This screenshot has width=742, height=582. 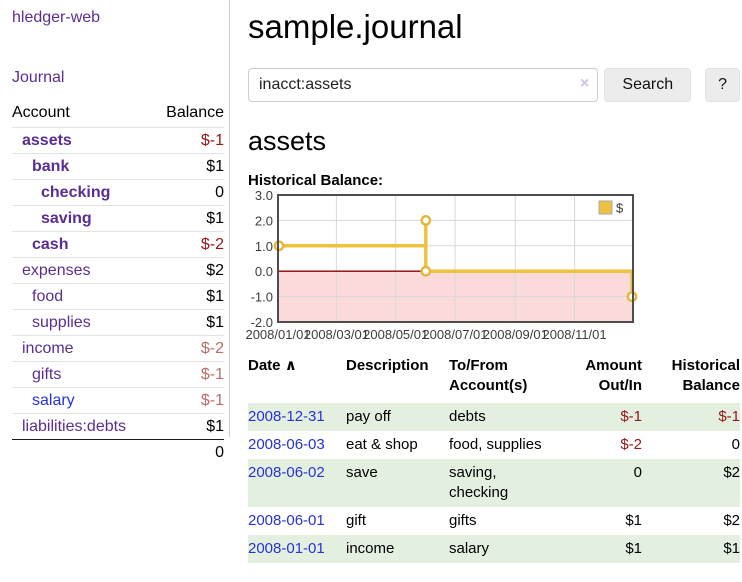 I want to click on transaction-description: income, so click(x=370, y=548).